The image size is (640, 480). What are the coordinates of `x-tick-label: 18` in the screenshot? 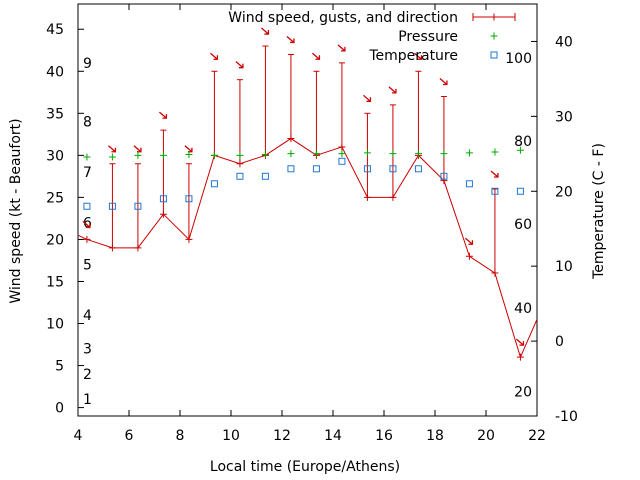 It's located at (435, 436).